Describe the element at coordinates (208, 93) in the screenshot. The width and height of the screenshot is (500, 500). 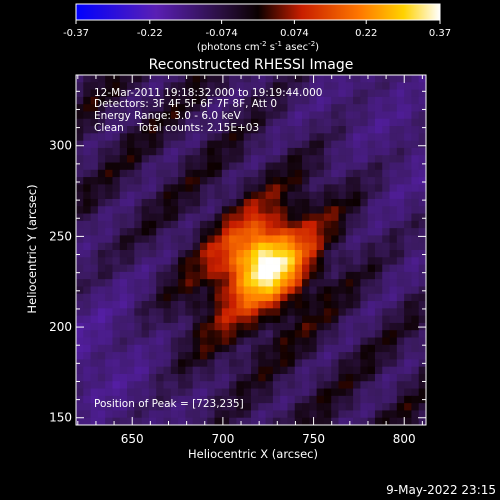
I see `annotation-time-range: 12-Mar-2011 19:18:32.000 to 19:19:44.000` at that location.